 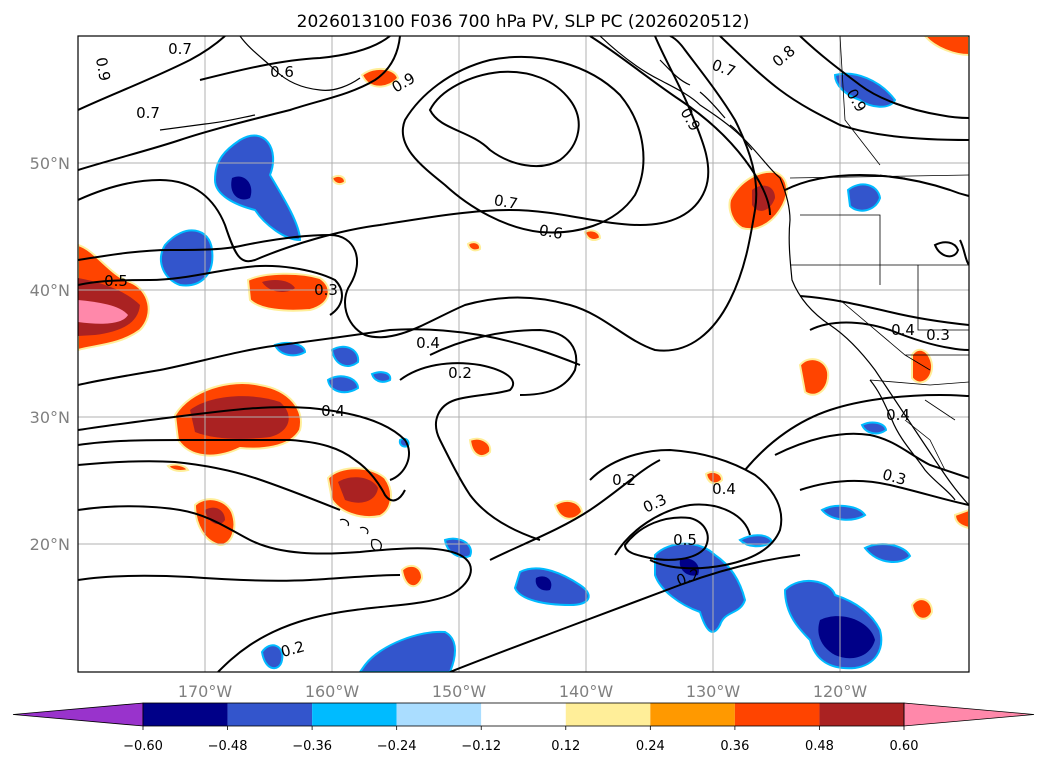 I want to click on contour-label: 0.6, so click(x=282, y=72).